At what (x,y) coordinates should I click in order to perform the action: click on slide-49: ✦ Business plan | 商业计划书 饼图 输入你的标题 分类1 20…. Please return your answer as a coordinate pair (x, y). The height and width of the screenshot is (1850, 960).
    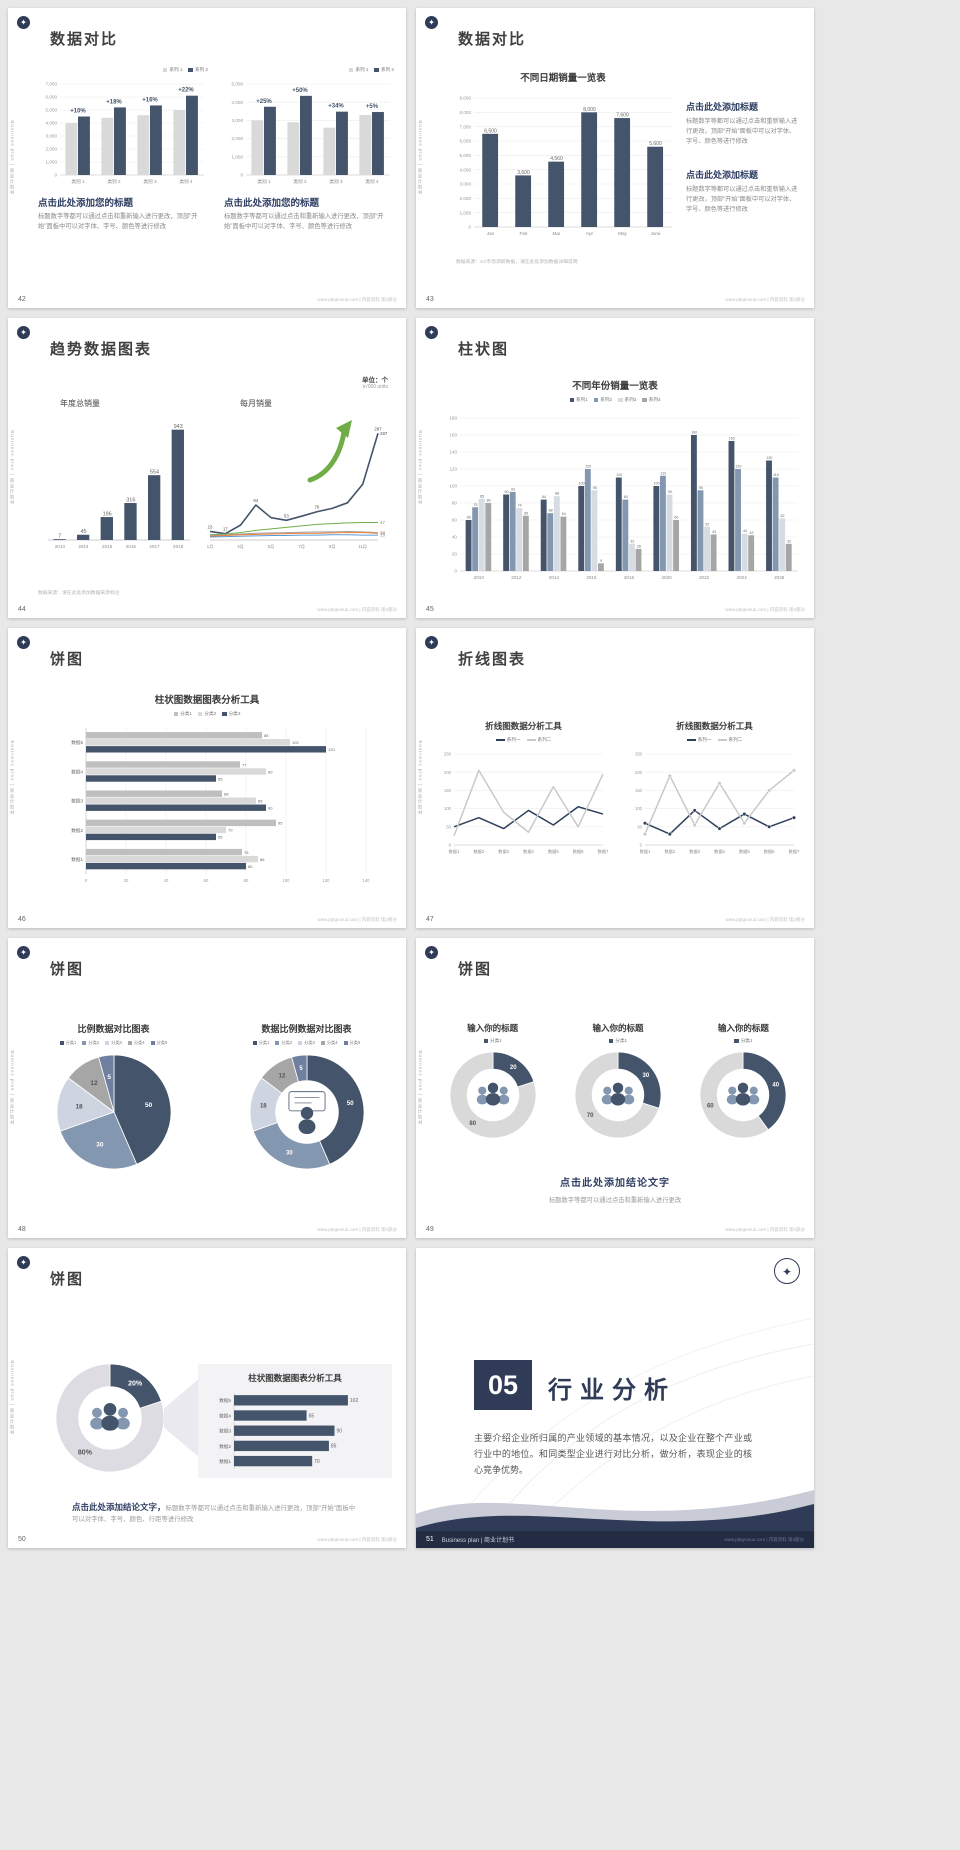
    Looking at the image, I should click on (615, 1088).